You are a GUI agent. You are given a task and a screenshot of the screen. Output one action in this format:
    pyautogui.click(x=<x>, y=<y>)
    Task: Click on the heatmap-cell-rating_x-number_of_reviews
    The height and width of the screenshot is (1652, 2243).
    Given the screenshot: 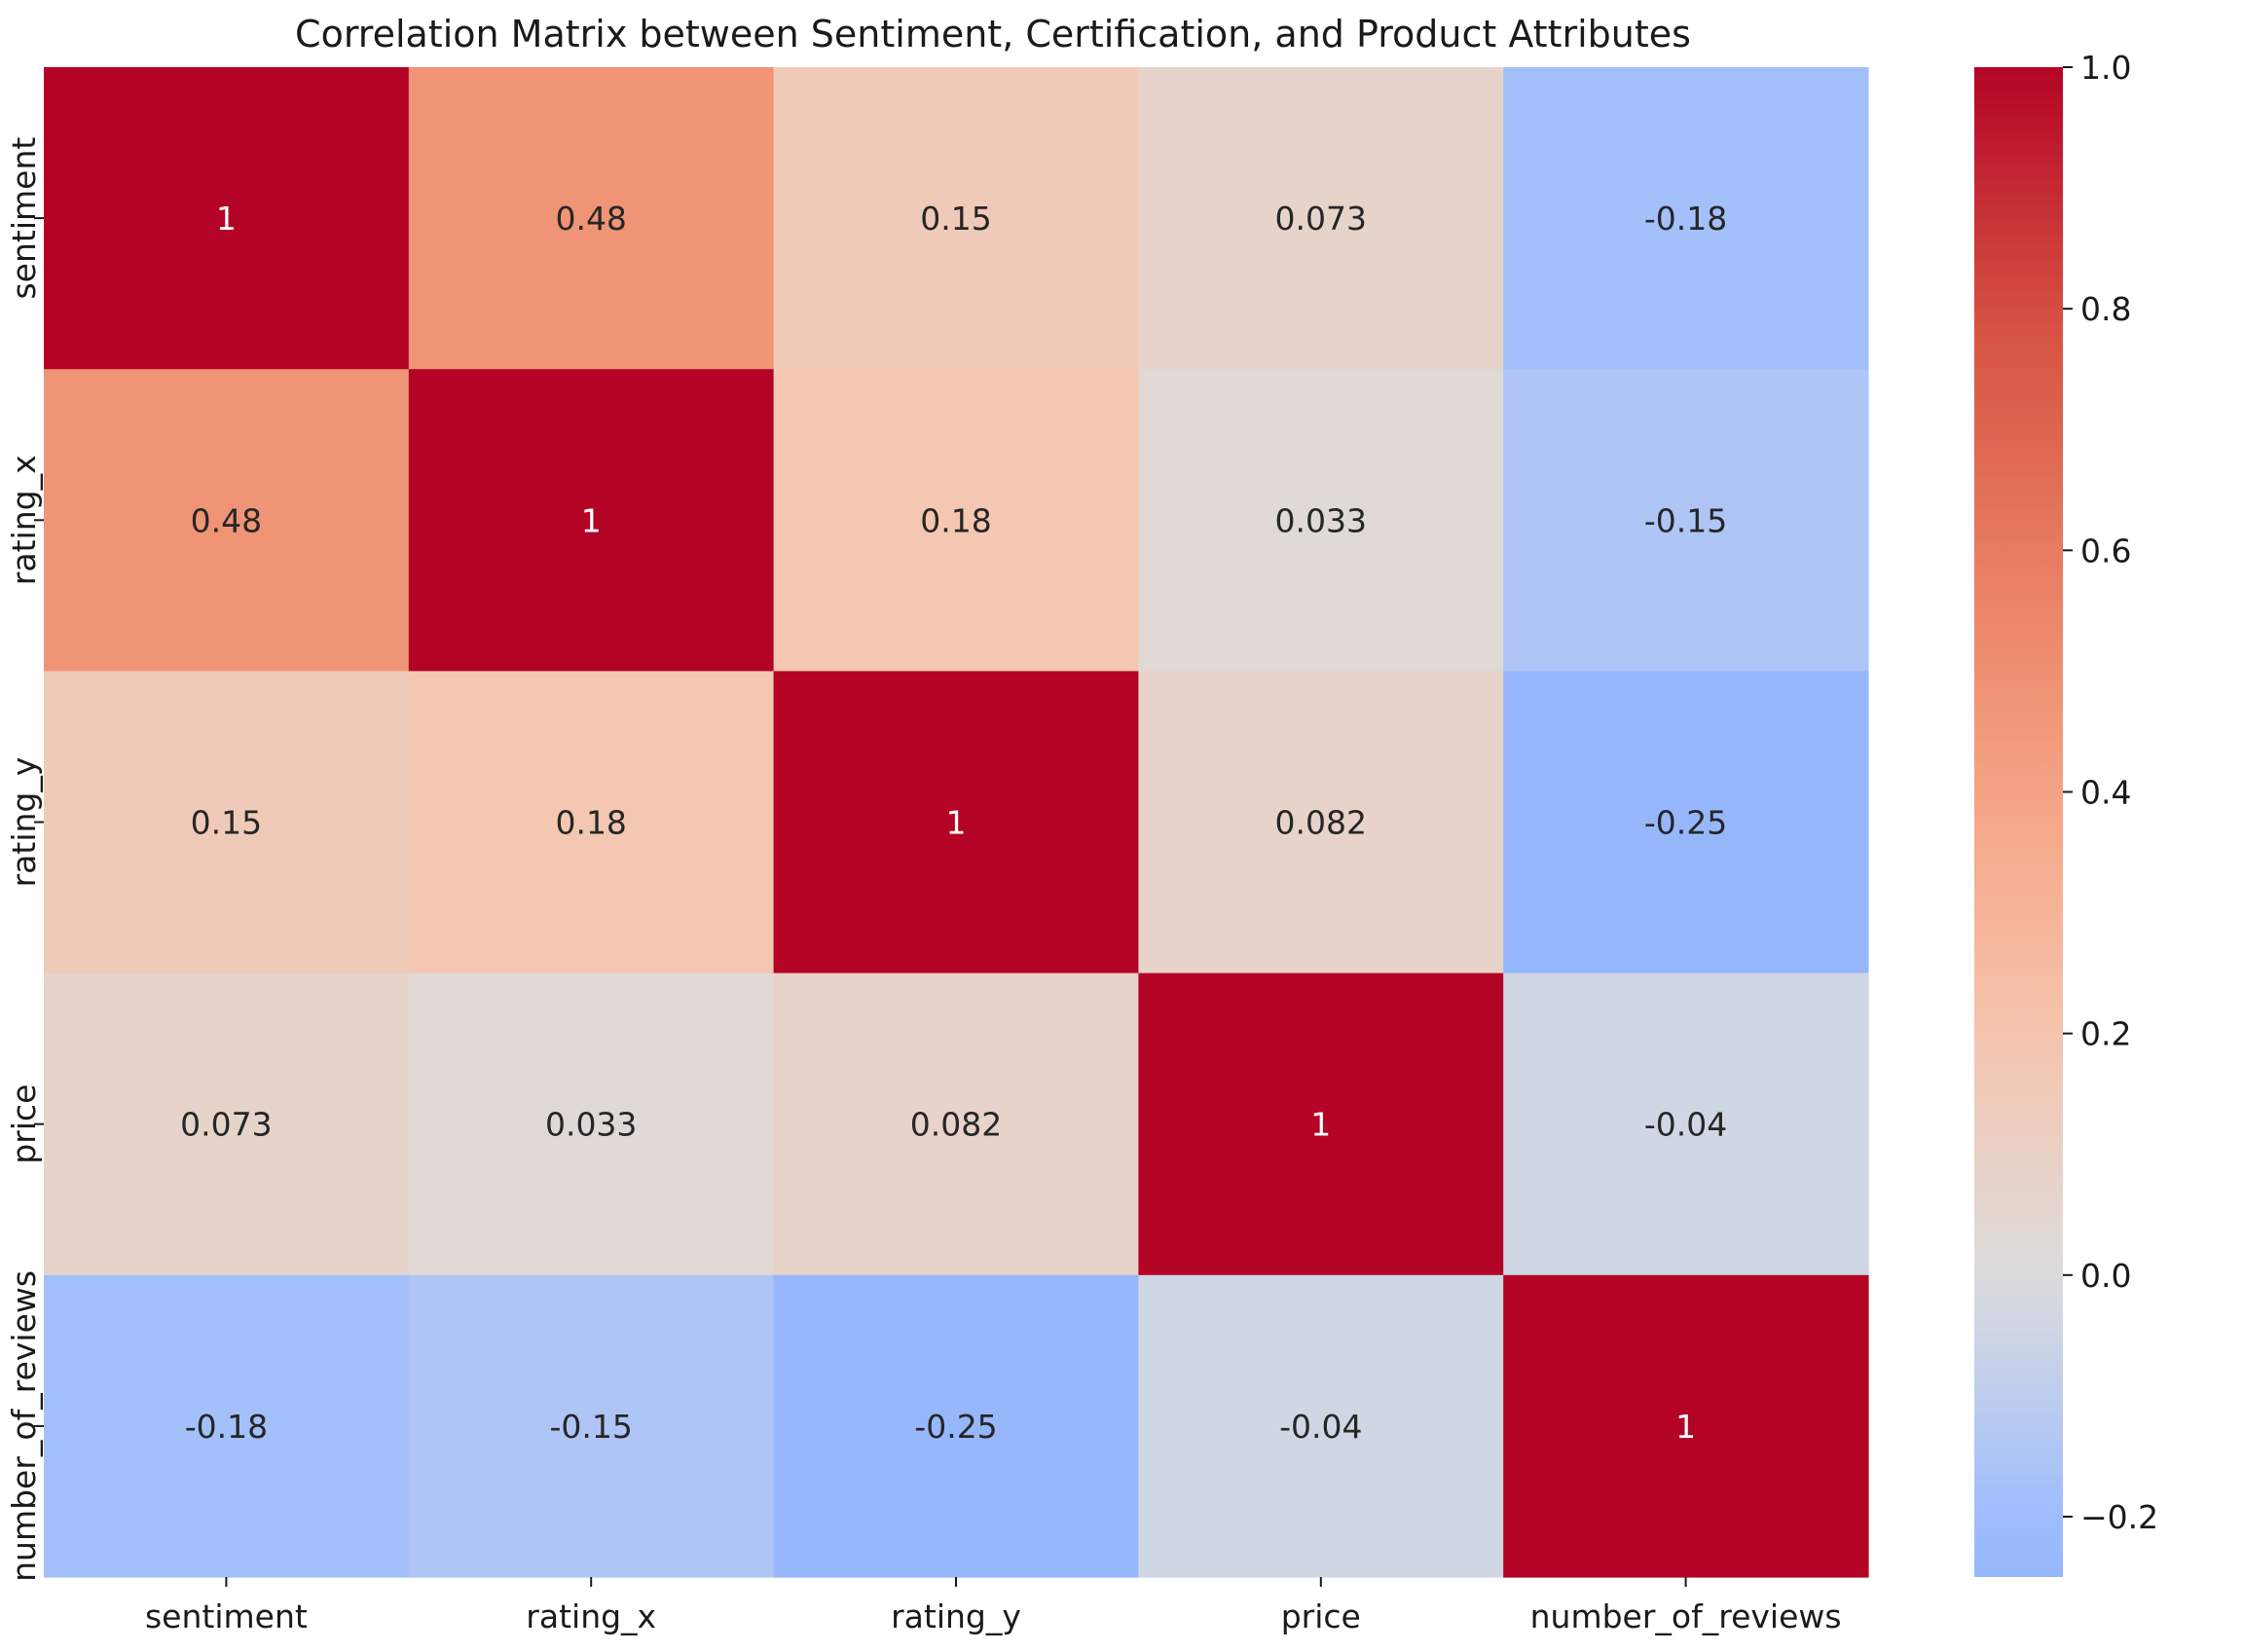 What is the action you would take?
    pyautogui.click(x=1686, y=520)
    